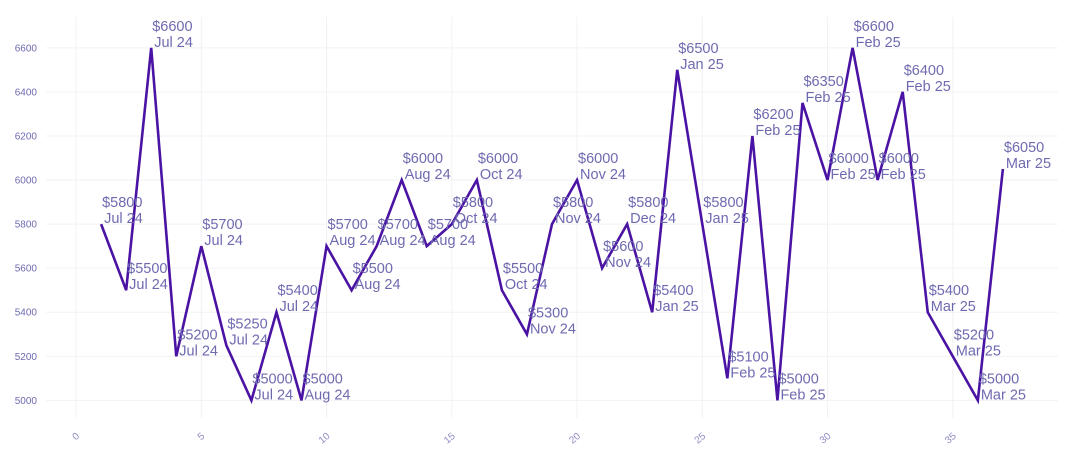 The width and height of the screenshot is (1075, 462). I want to click on y-tick-label: 6400, so click(26, 92).